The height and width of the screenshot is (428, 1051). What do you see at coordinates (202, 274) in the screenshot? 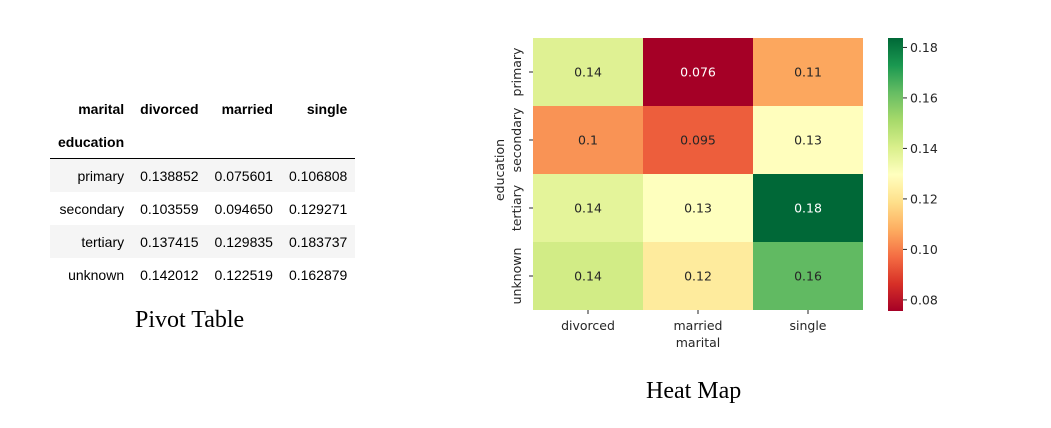
I see `table-row: unknown 0.142012 0.122519 0.162879` at bounding box center [202, 274].